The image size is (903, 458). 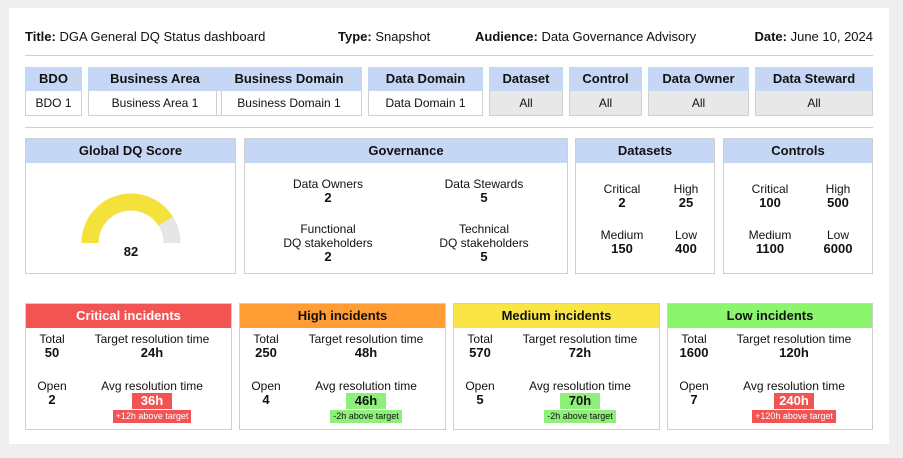 What do you see at coordinates (127, 218) in the screenshot?
I see `gauge-fill` at bounding box center [127, 218].